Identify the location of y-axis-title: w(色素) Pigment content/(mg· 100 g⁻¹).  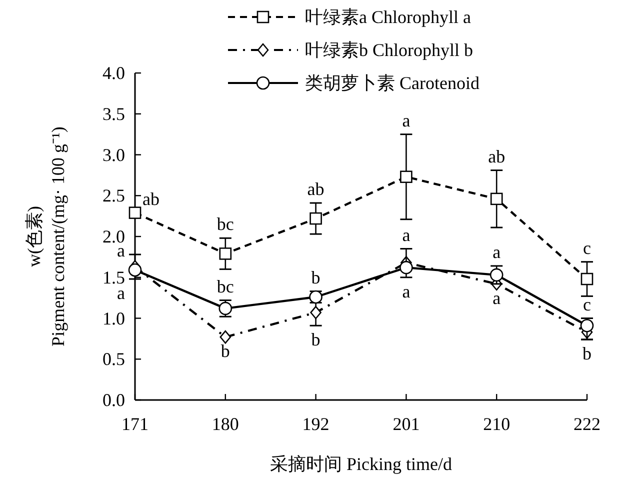
(46, 236).